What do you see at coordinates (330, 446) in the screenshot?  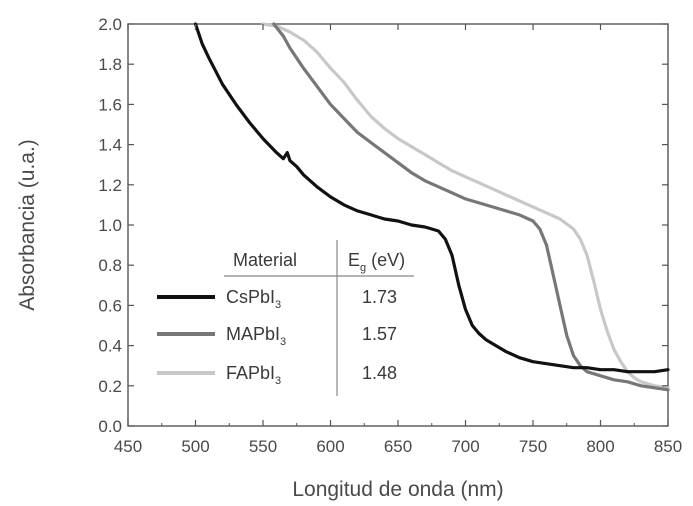 I see `x-tick-label: 600` at bounding box center [330, 446].